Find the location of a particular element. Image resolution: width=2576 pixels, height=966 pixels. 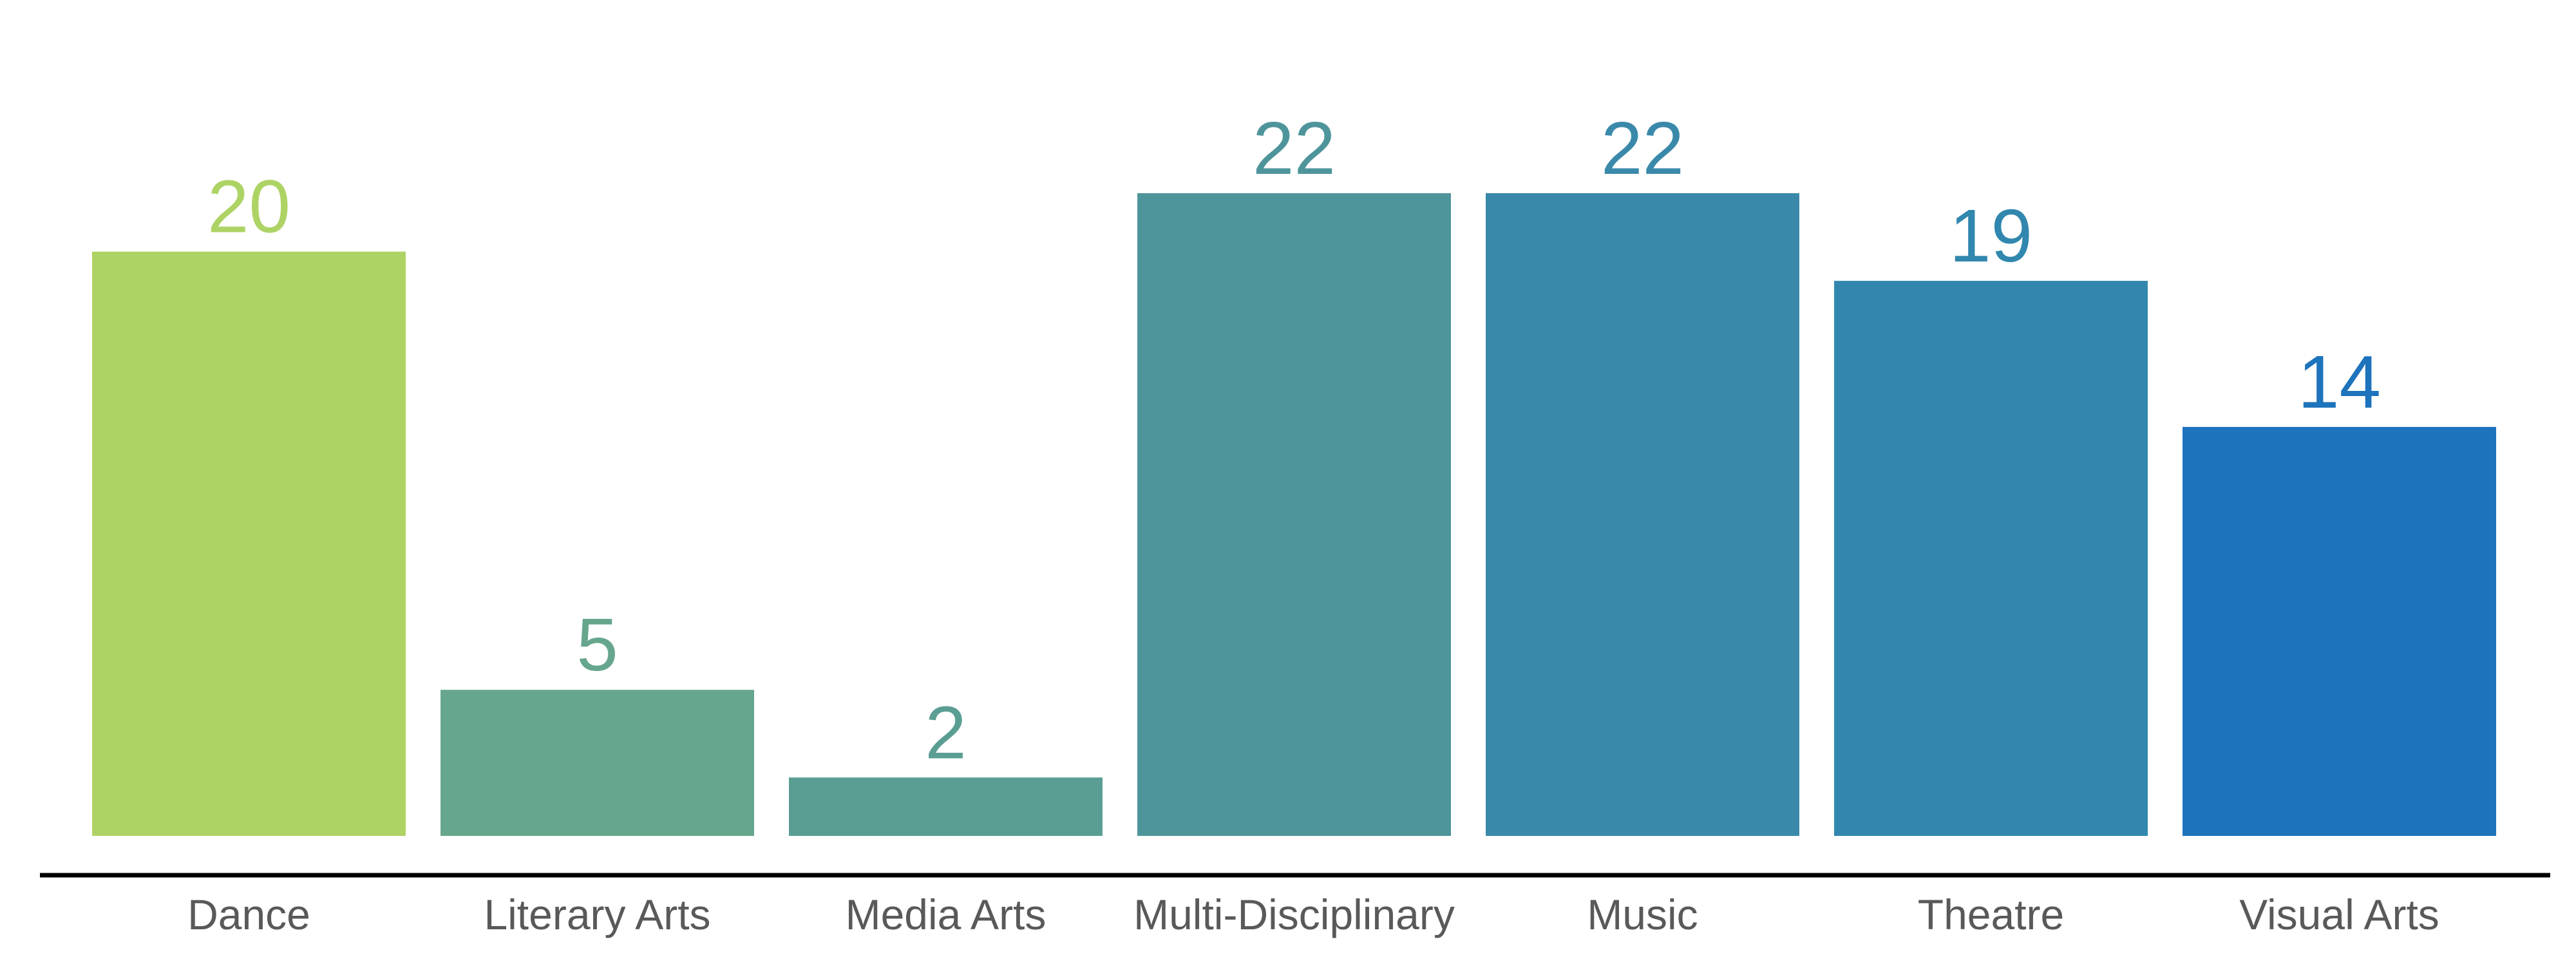

category-label-music: Music is located at coordinates (1642, 914).